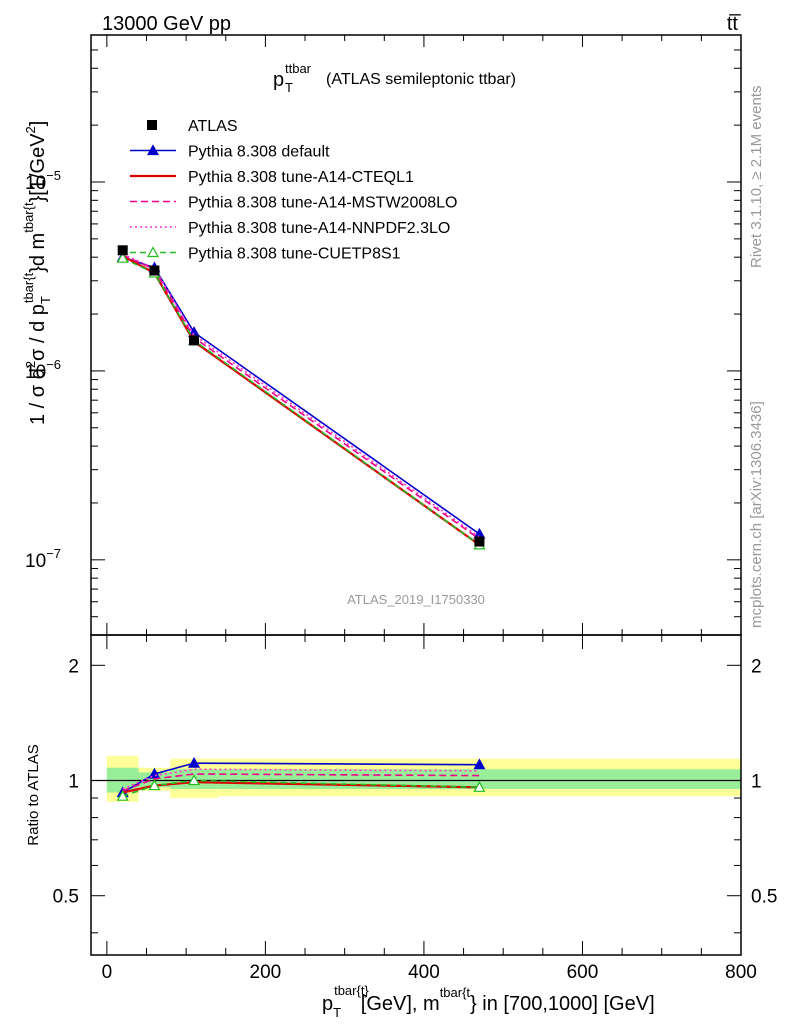 The width and height of the screenshot is (786, 1024). What do you see at coordinates (38, 253) in the screenshot?
I see `ylabel-part-f: }d m` at bounding box center [38, 253].